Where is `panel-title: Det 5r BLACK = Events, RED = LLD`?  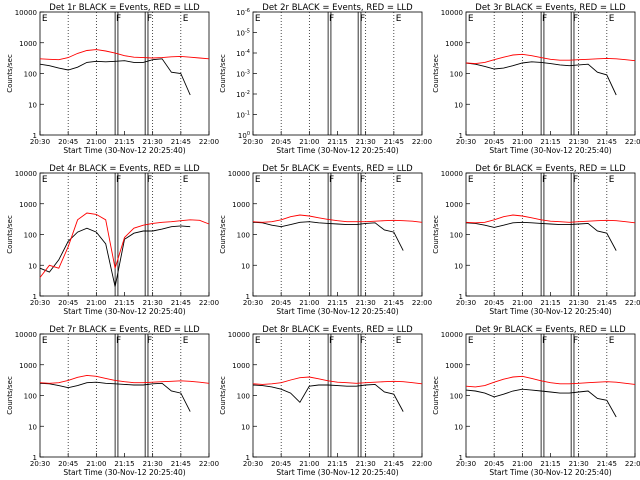 panel-title: Det 5r BLACK = Events, RED = LLD is located at coordinates (337, 169).